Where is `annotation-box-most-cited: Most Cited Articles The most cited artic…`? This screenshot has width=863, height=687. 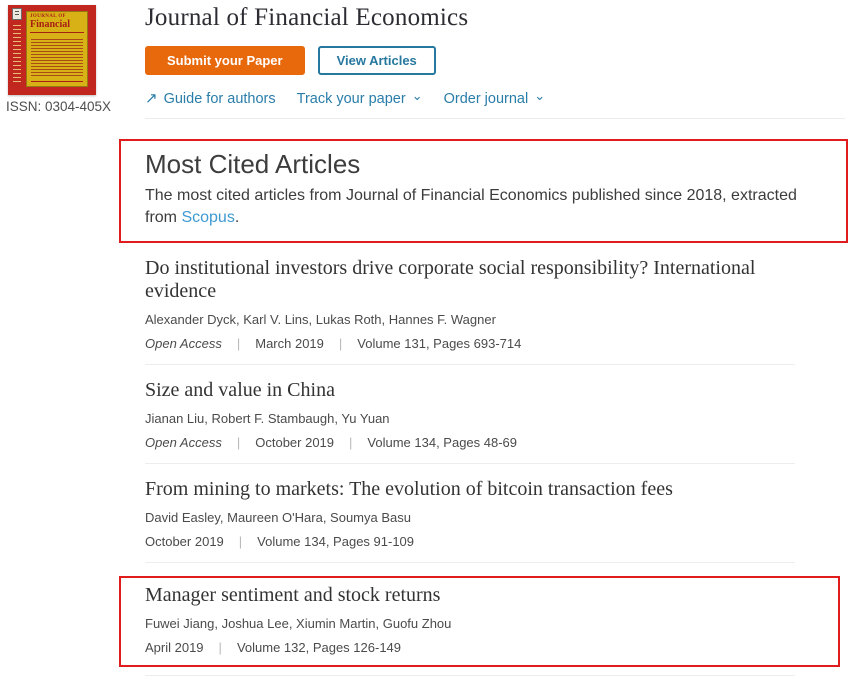 annotation-box-most-cited: Most Cited Articles The most cited artic… is located at coordinates (483, 191).